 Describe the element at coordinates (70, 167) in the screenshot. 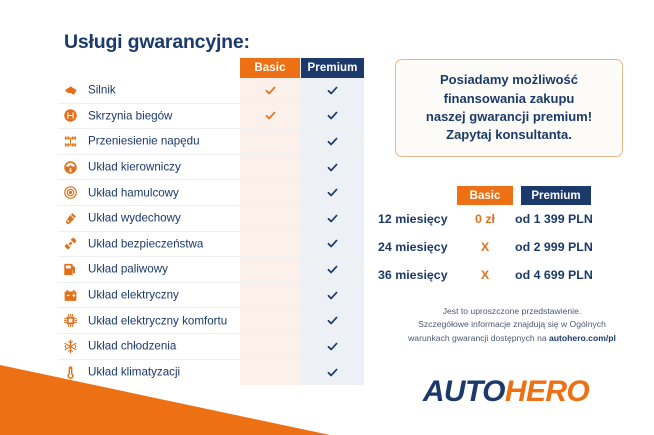

I see `steering-icon` at that location.